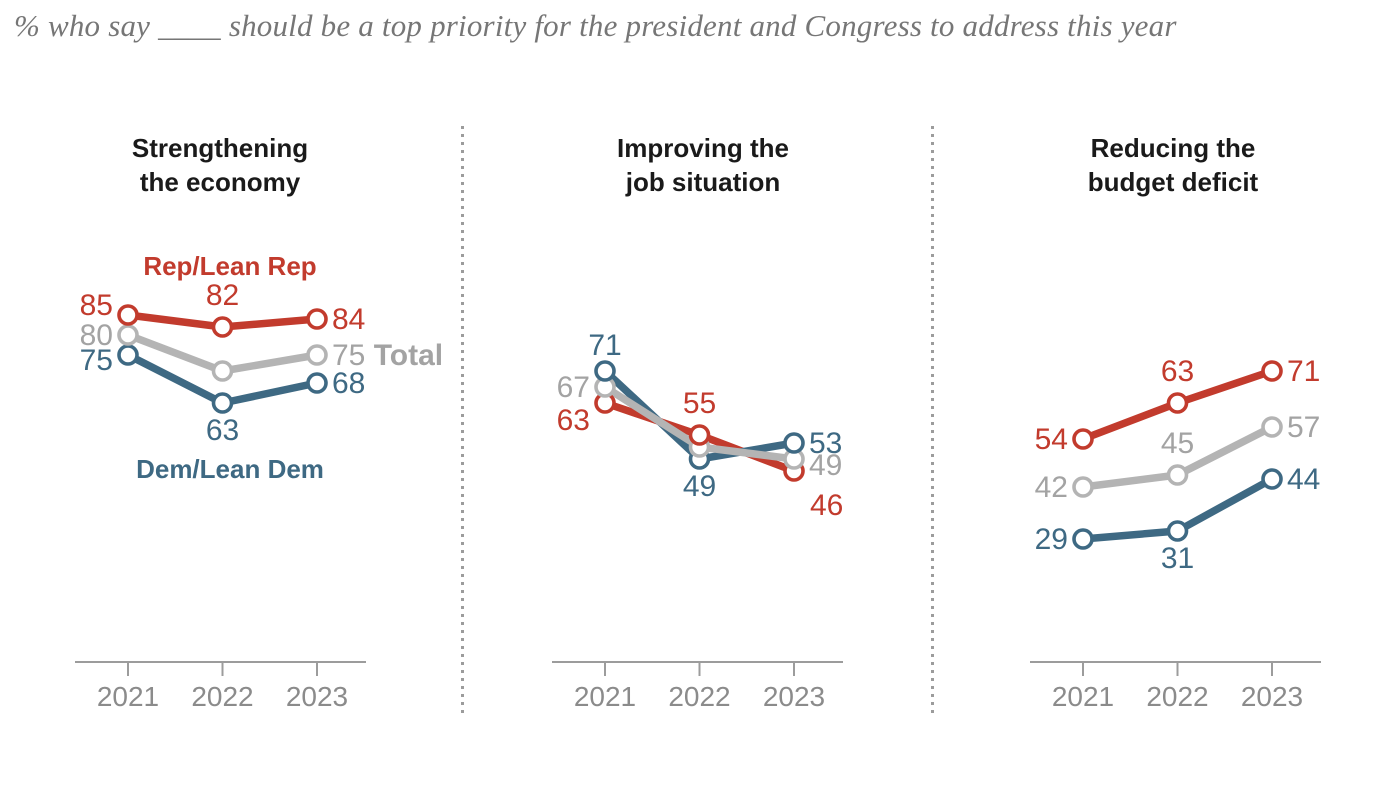 Image resolution: width=1400 pixels, height=789 pixels. What do you see at coordinates (220, 182) in the screenshot?
I see `panel-title-line: the economy` at bounding box center [220, 182].